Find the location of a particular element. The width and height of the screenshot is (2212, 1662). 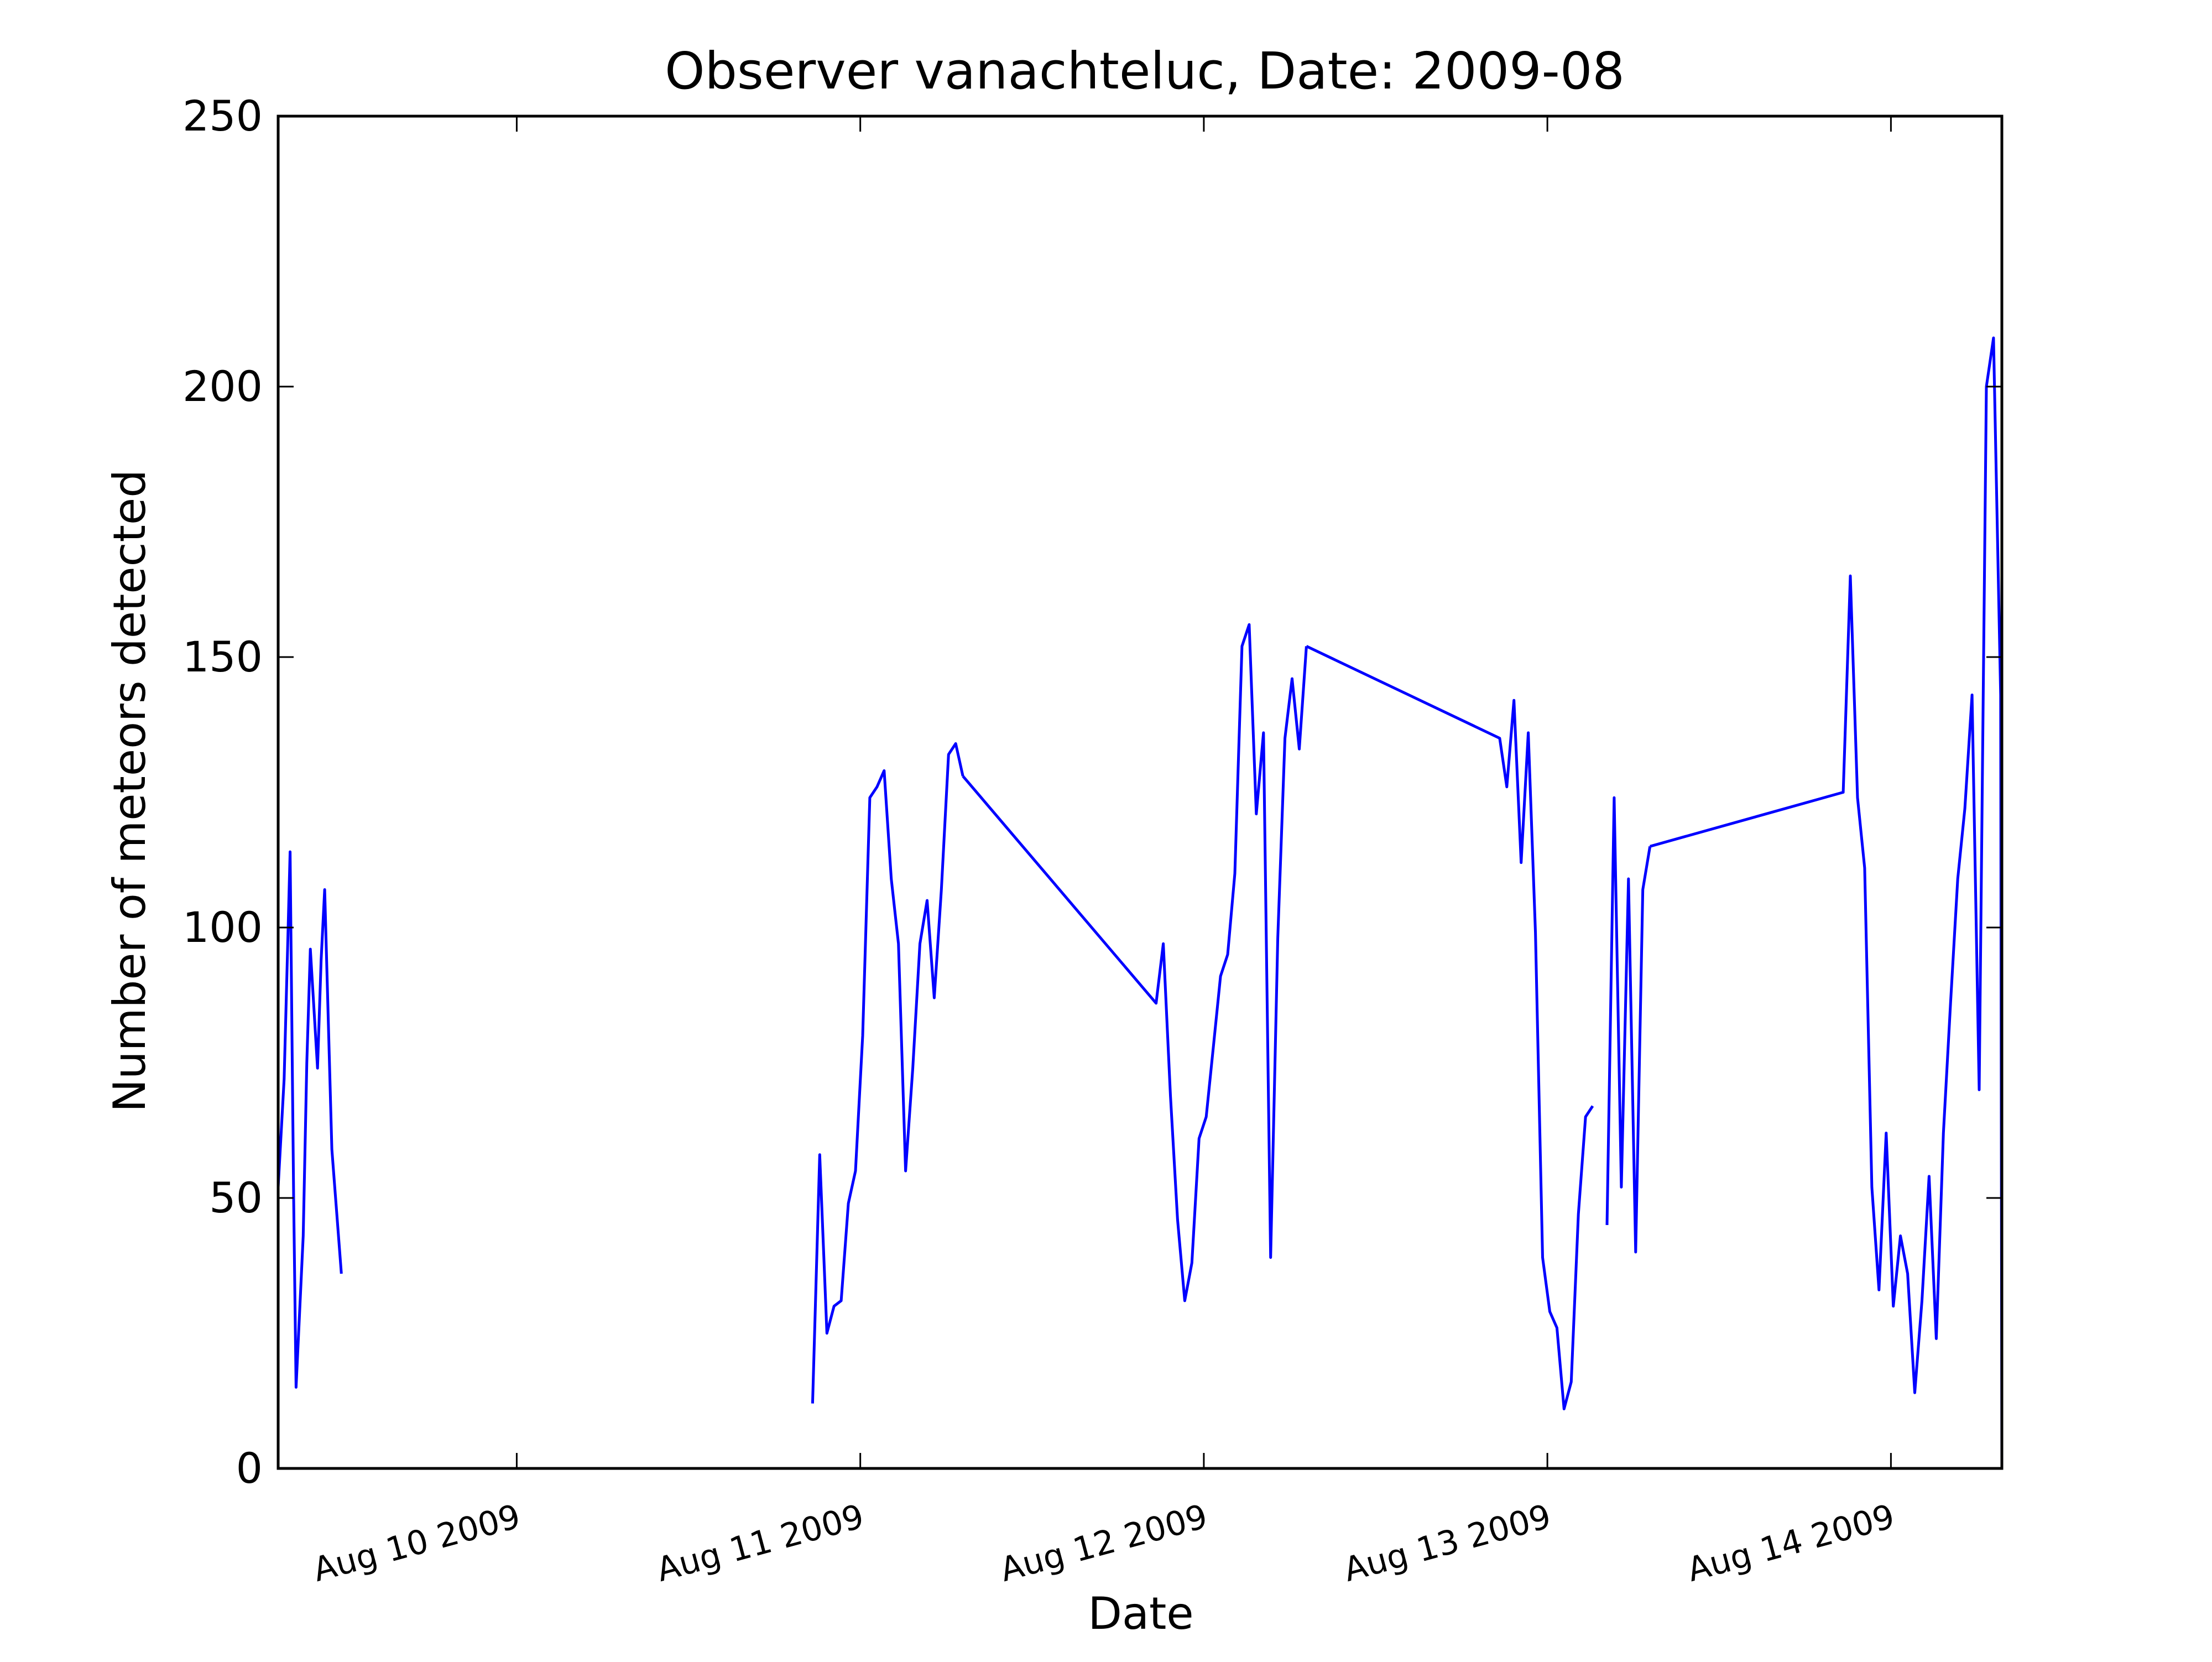

x-axis-label: Date is located at coordinates (1141, 1613).